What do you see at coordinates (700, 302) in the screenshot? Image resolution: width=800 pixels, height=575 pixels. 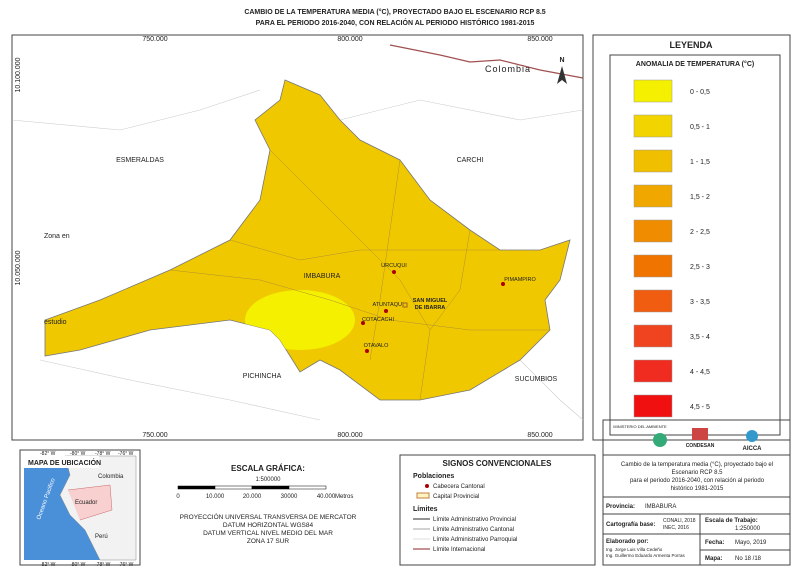 I see `legend-label: 3 - 3,5` at bounding box center [700, 302].